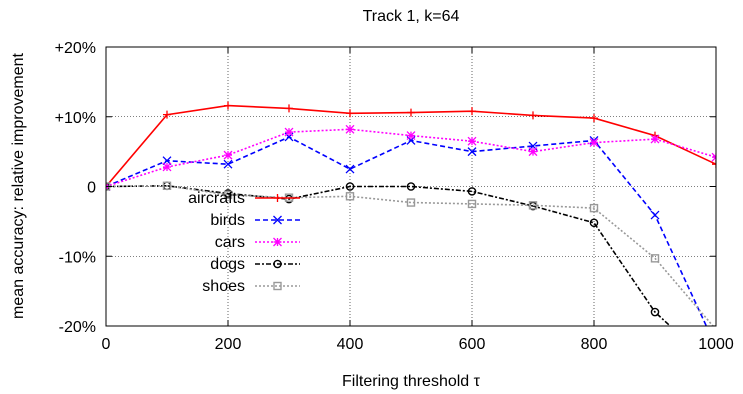  Describe the element at coordinates (594, 344) in the screenshot. I see `x-tick-label: 800` at that location.